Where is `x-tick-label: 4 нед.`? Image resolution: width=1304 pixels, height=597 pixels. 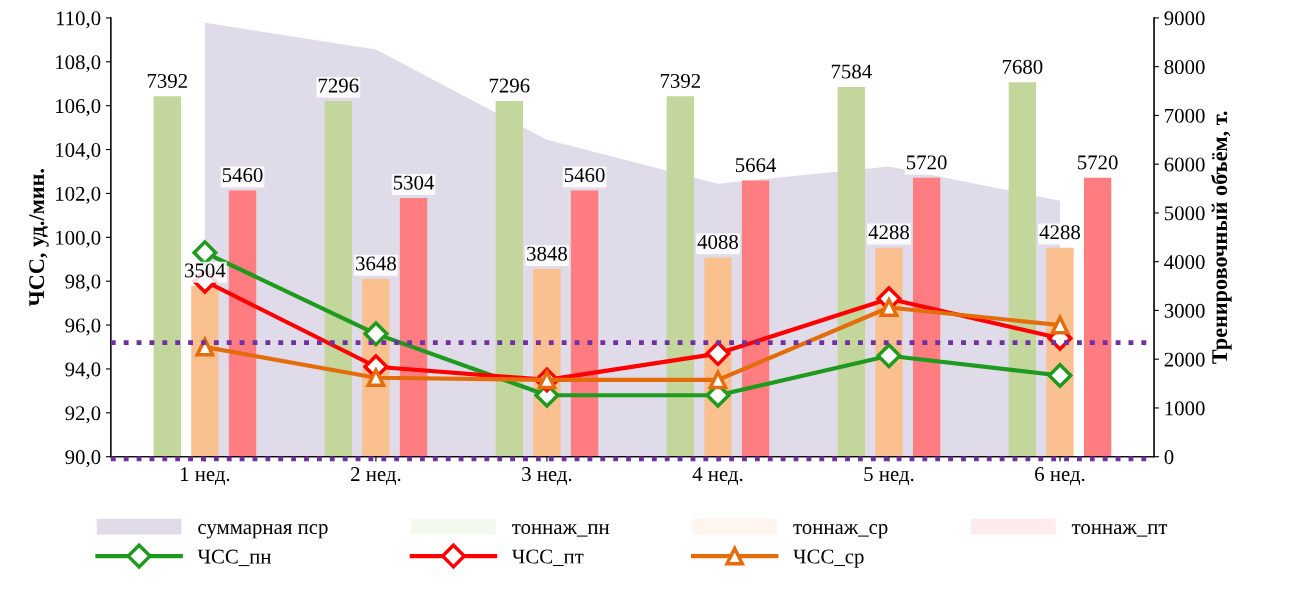 x-tick-label: 4 нед. is located at coordinates (717, 476).